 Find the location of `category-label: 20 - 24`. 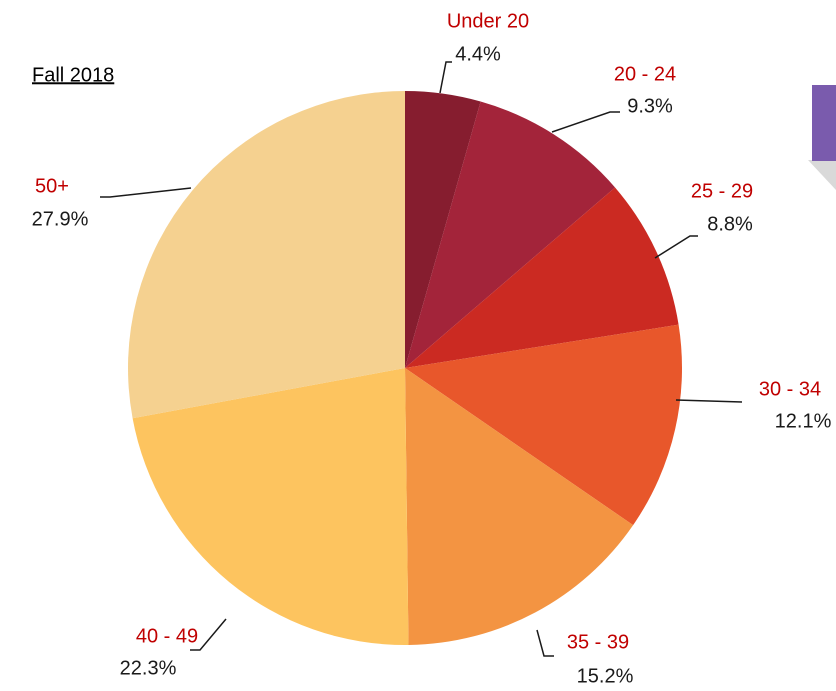

category-label: 20 - 24 is located at coordinates (645, 74).